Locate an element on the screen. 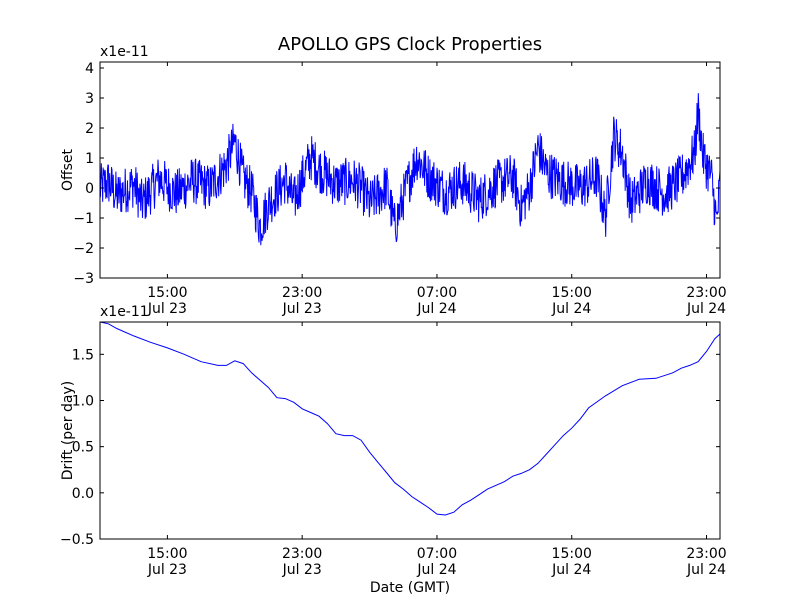 This screenshot has width=800, height=600. y-tick-label: 1.5 is located at coordinates (83, 355).